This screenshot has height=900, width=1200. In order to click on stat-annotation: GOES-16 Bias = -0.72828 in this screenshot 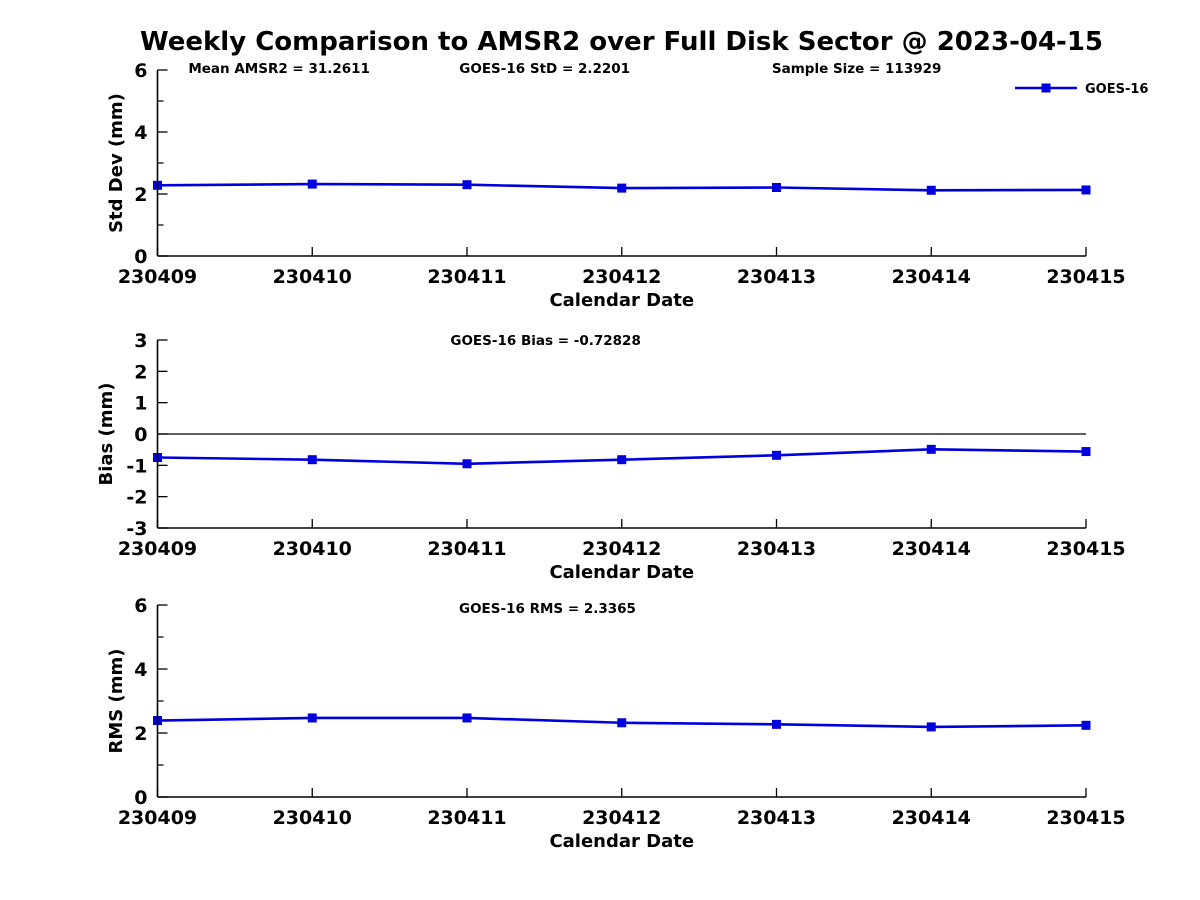, I will do `click(545, 341)`.